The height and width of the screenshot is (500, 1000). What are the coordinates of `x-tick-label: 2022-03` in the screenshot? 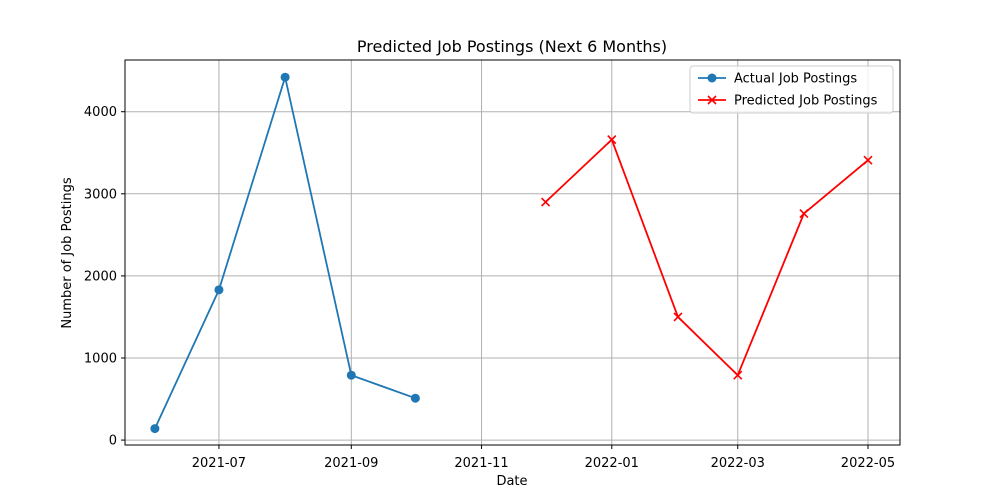 It's located at (738, 463).